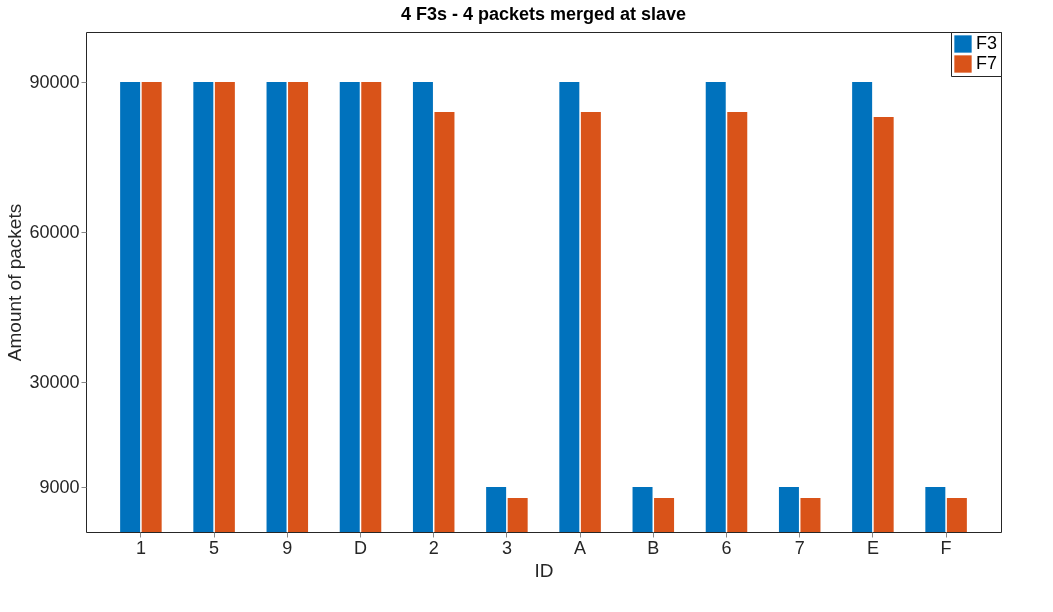  What do you see at coordinates (987, 63) in the screenshot?
I see `legend-label: F7` at bounding box center [987, 63].